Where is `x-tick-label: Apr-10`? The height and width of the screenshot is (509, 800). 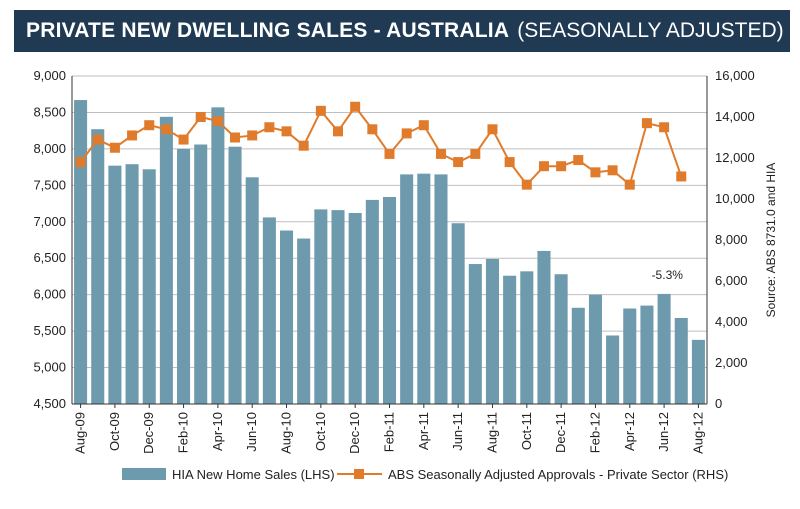 x-tick-label: Apr-10 is located at coordinates (217, 431).